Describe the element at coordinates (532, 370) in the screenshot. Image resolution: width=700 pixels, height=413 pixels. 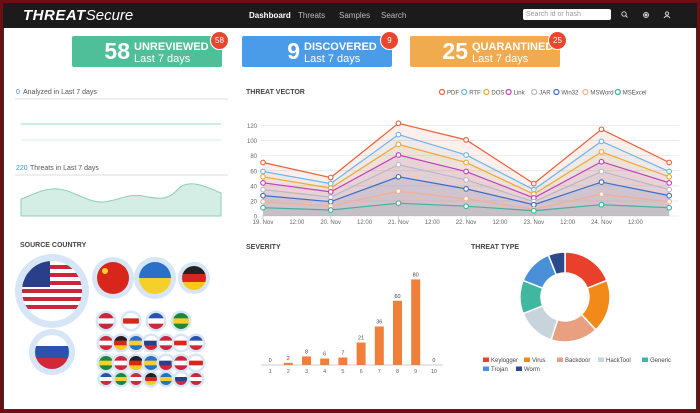
I see `legend-label: Worm` at that location.